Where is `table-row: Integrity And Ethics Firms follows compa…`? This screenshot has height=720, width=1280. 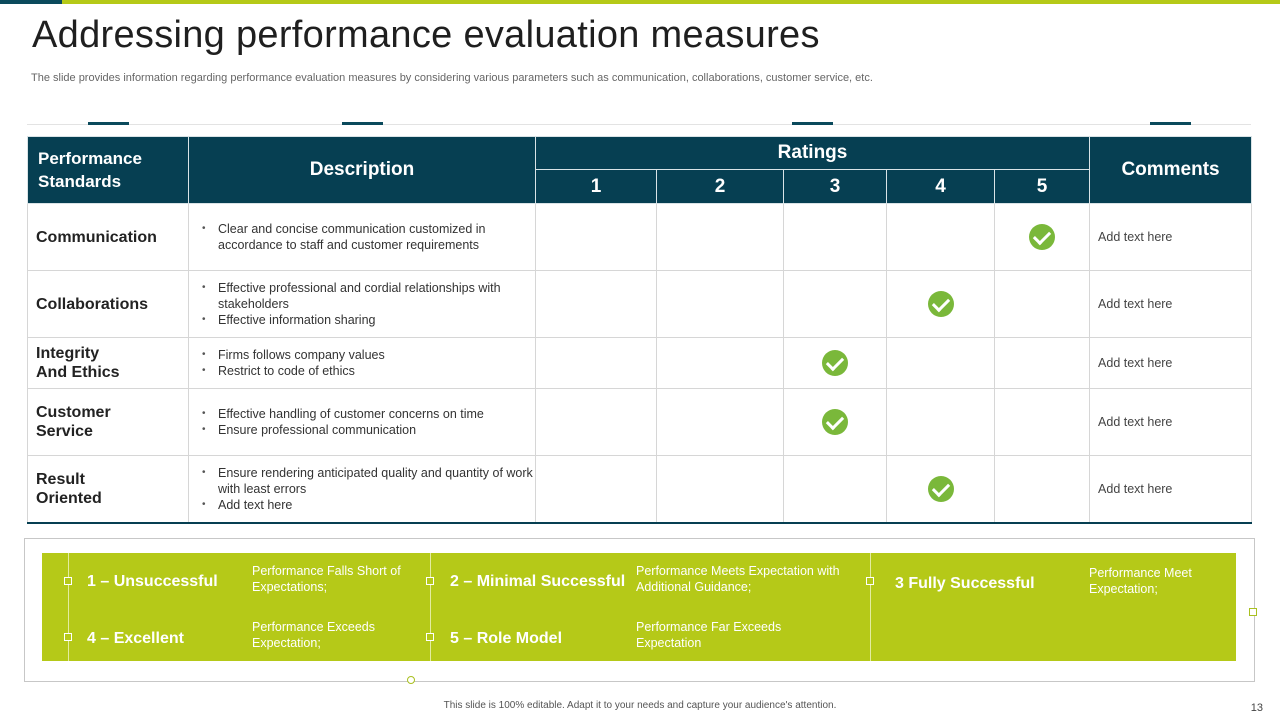
table-row: Integrity And Ethics Firms follows compa… is located at coordinates (640, 363).